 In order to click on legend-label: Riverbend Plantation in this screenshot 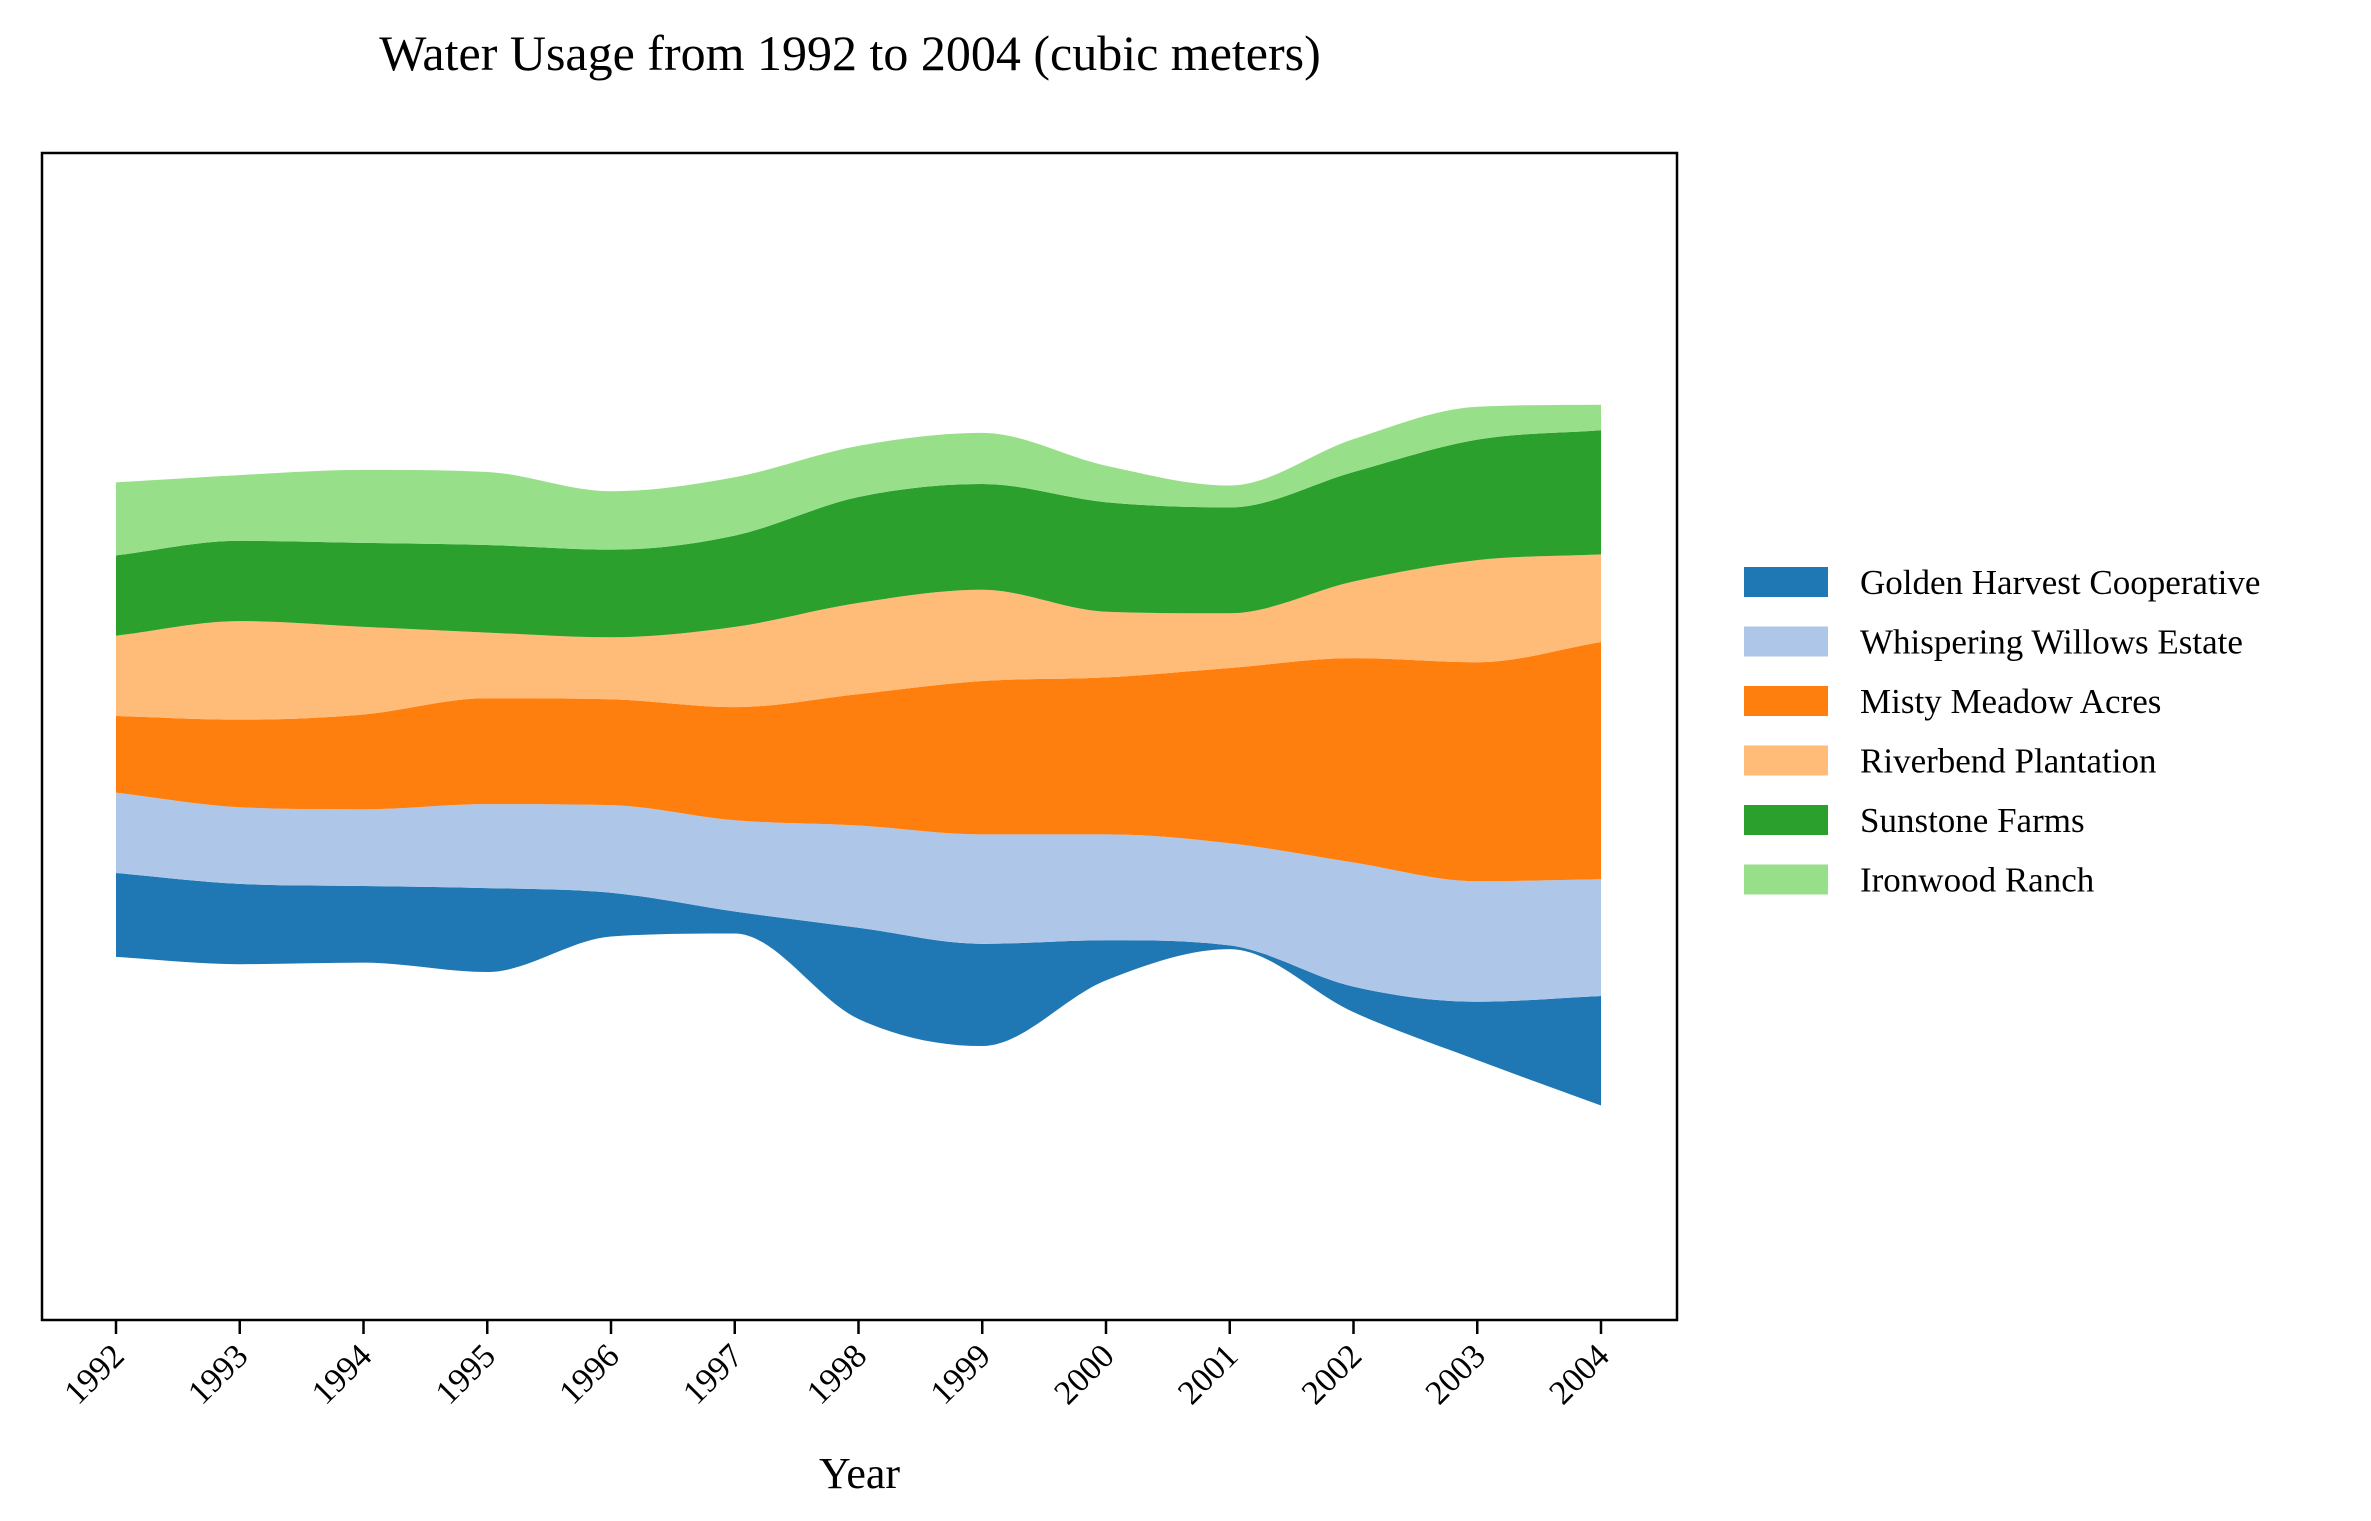, I will do `click(2008, 761)`.